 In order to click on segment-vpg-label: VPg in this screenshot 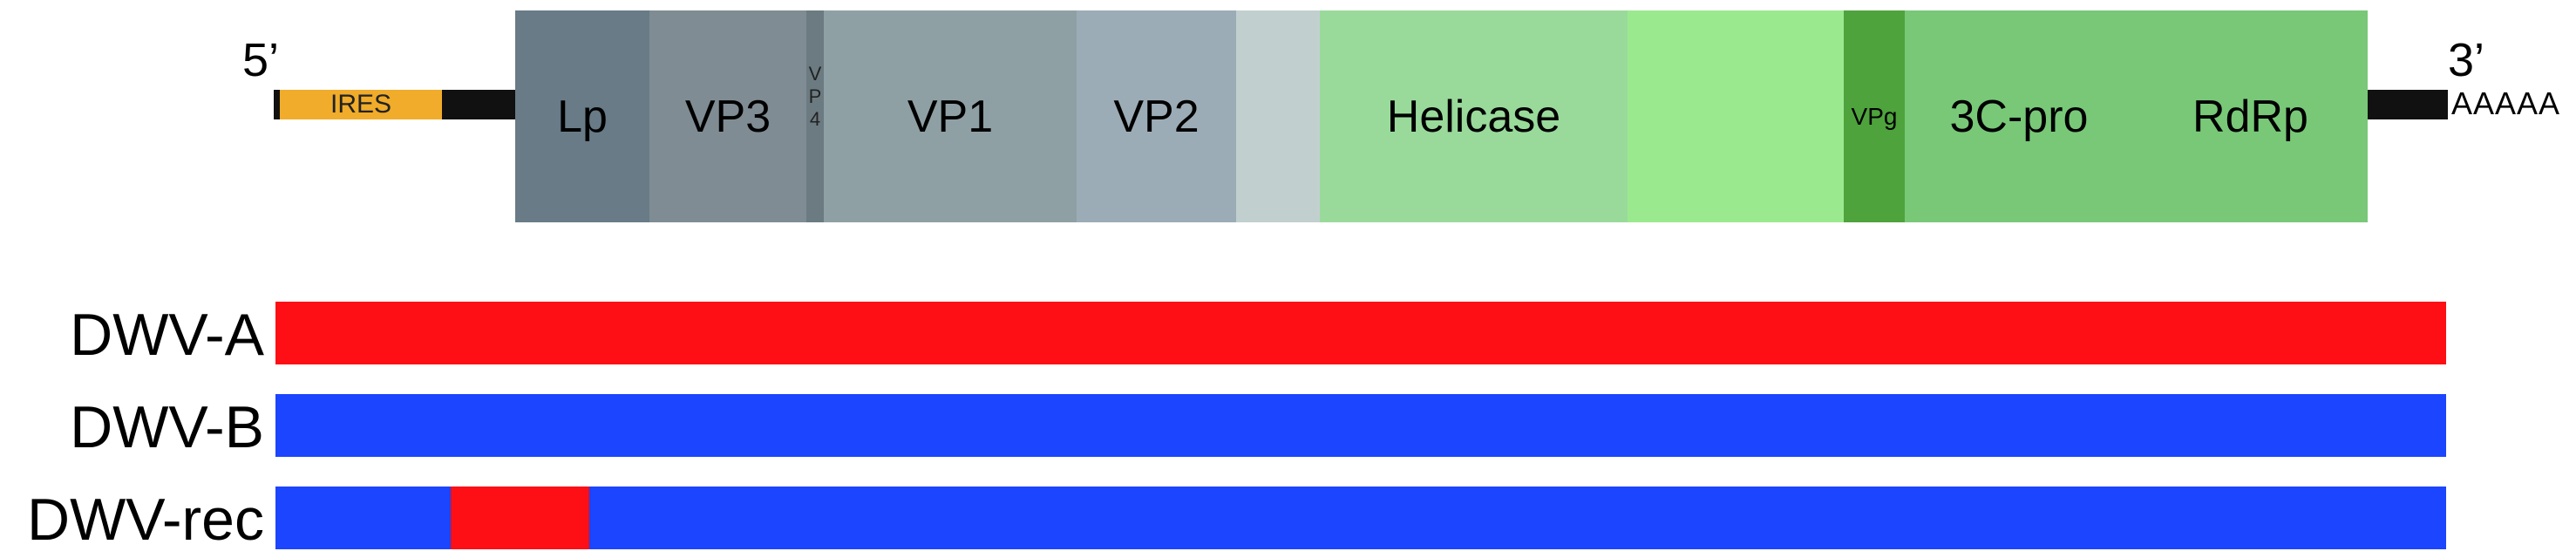, I will do `click(1874, 116)`.